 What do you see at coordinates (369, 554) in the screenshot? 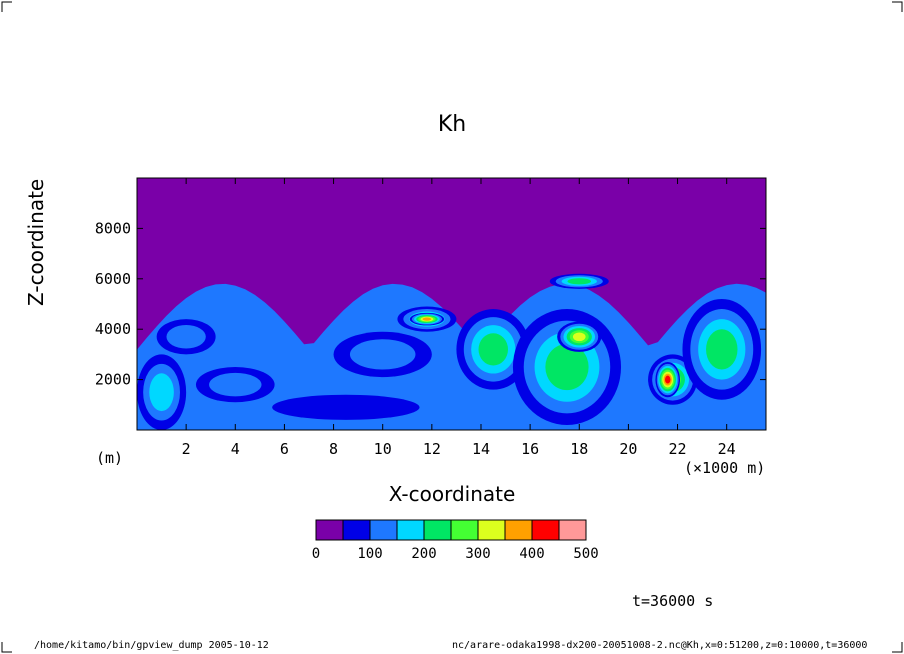
I see `colorbar-label: 100` at bounding box center [369, 554].